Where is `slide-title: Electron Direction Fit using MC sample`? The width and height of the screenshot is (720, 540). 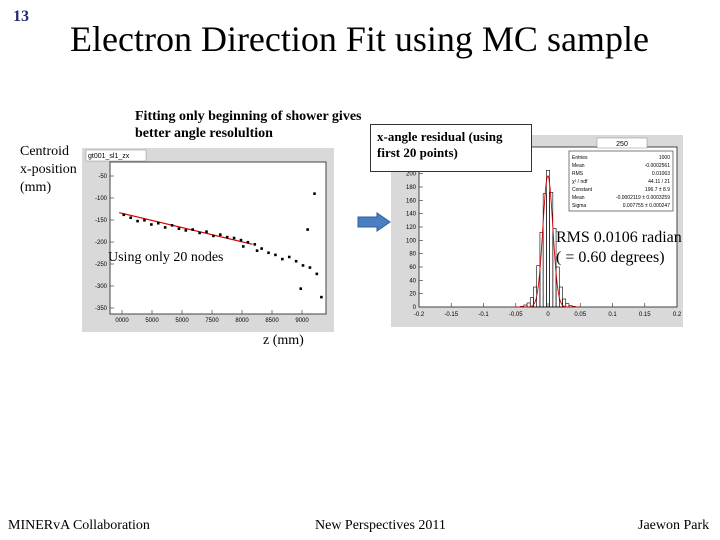
slide-title: Electron Direction Fit using MC sample is located at coordinates (359, 39).